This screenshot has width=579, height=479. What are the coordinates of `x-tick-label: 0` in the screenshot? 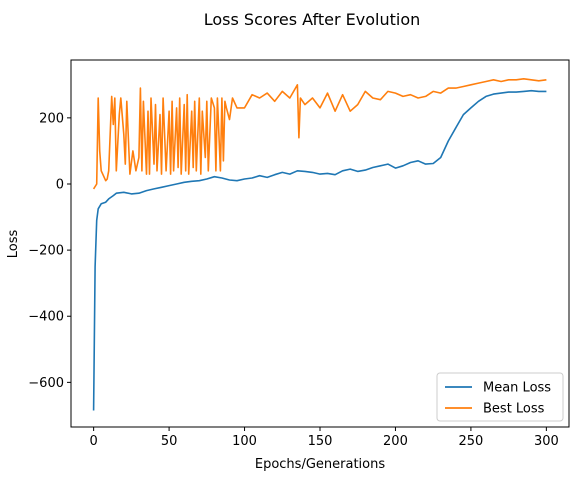 It's located at (93, 441).